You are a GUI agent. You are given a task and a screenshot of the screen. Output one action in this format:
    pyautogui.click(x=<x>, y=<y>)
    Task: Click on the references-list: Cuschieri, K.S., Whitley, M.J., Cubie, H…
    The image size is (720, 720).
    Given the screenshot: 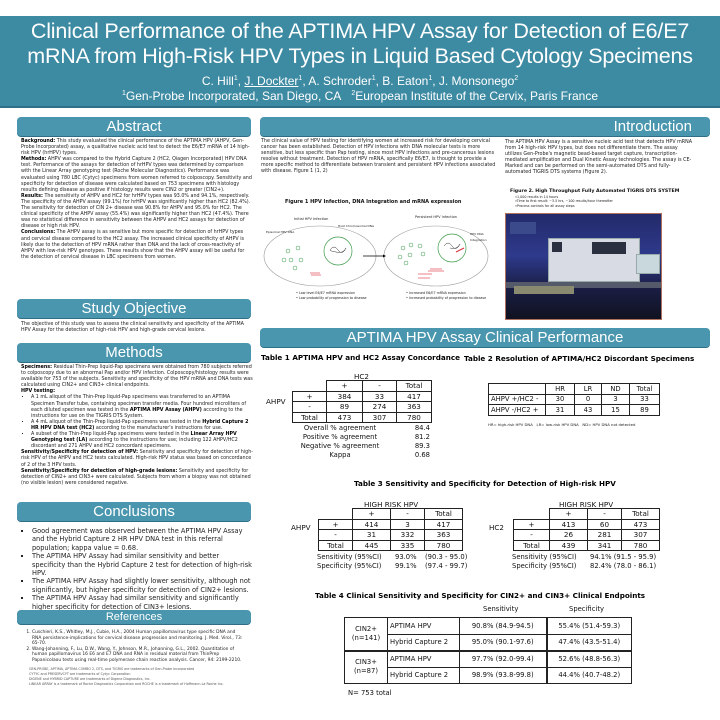 What is the action you would take?
    pyautogui.click(x=135, y=647)
    